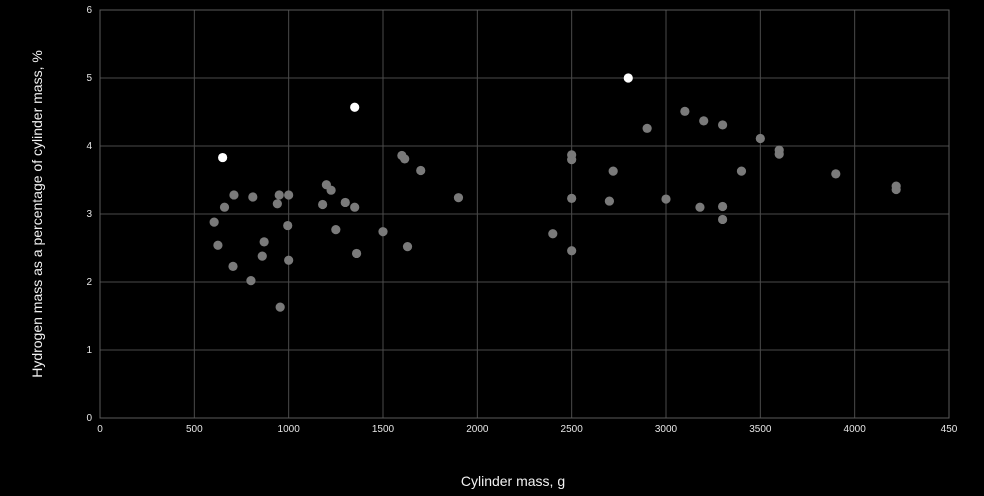 This screenshot has width=984, height=496. Describe the element at coordinates (477, 429) in the screenshot. I see `x-tick-label: 2000` at that location.